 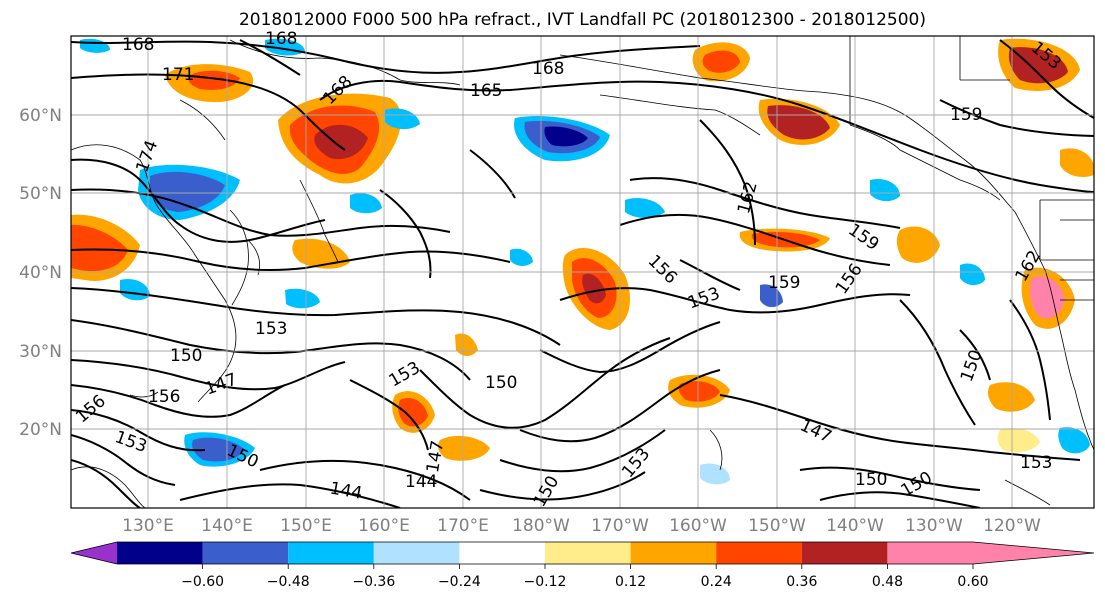 What do you see at coordinates (972, 582) in the screenshot?
I see `colorbar-tick-label: 0.60` at bounding box center [972, 582].